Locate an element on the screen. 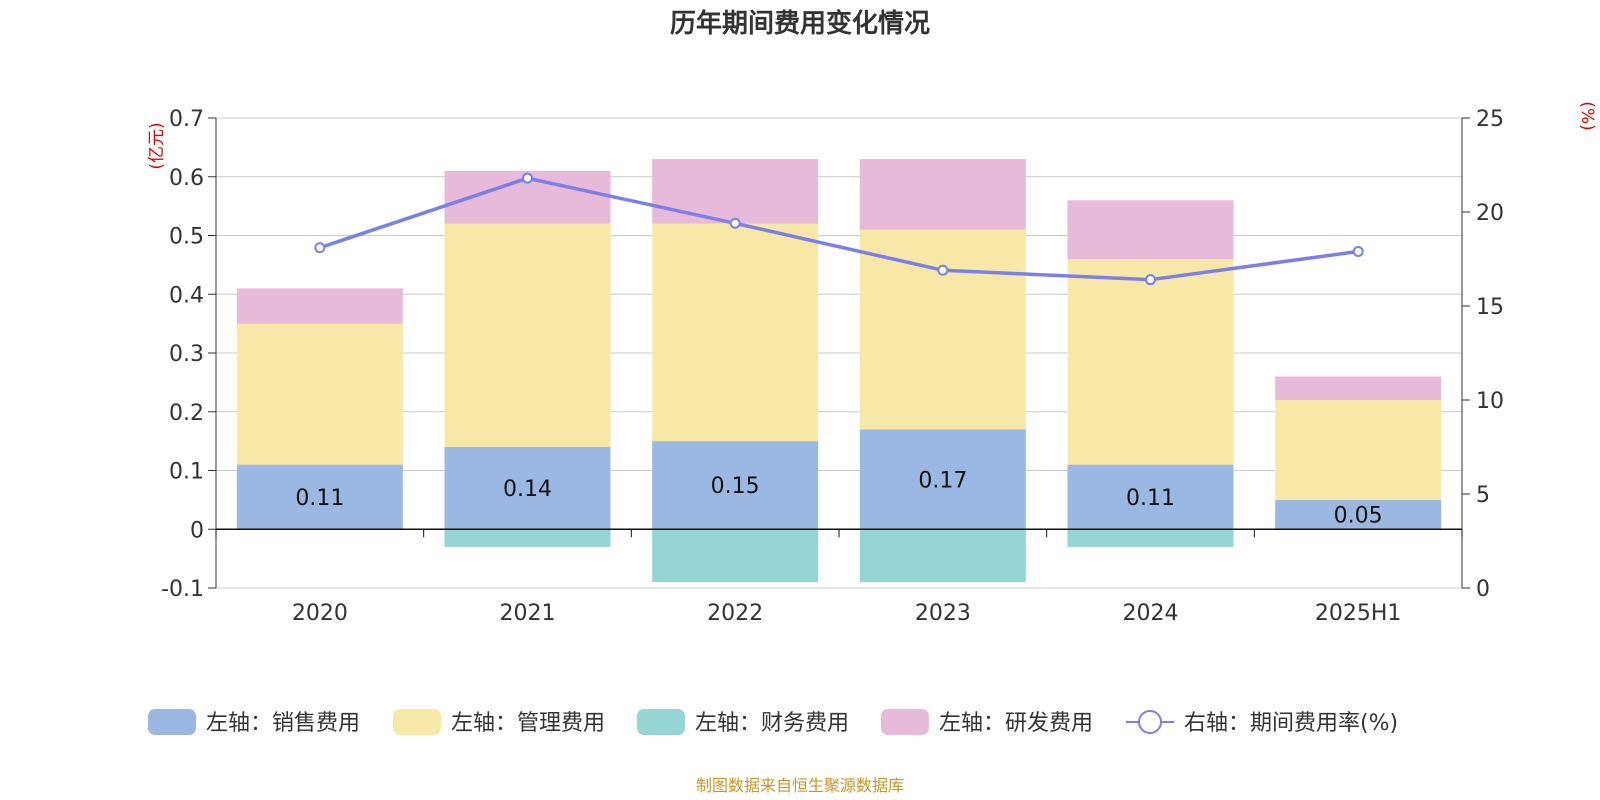 This screenshot has width=1600, height=800. chart-title: 历年期间费用变化情况 is located at coordinates (800, 23).